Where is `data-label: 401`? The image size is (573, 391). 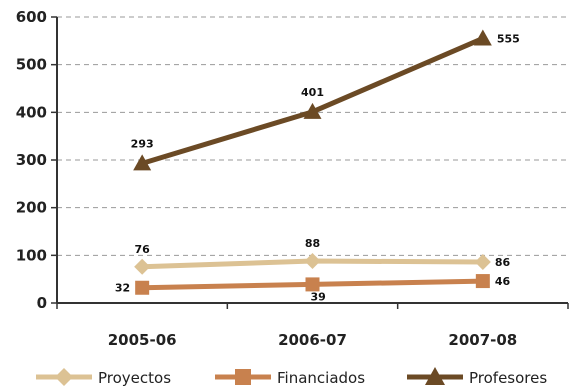 data-label: 401 is located at coordinates (312, 92).